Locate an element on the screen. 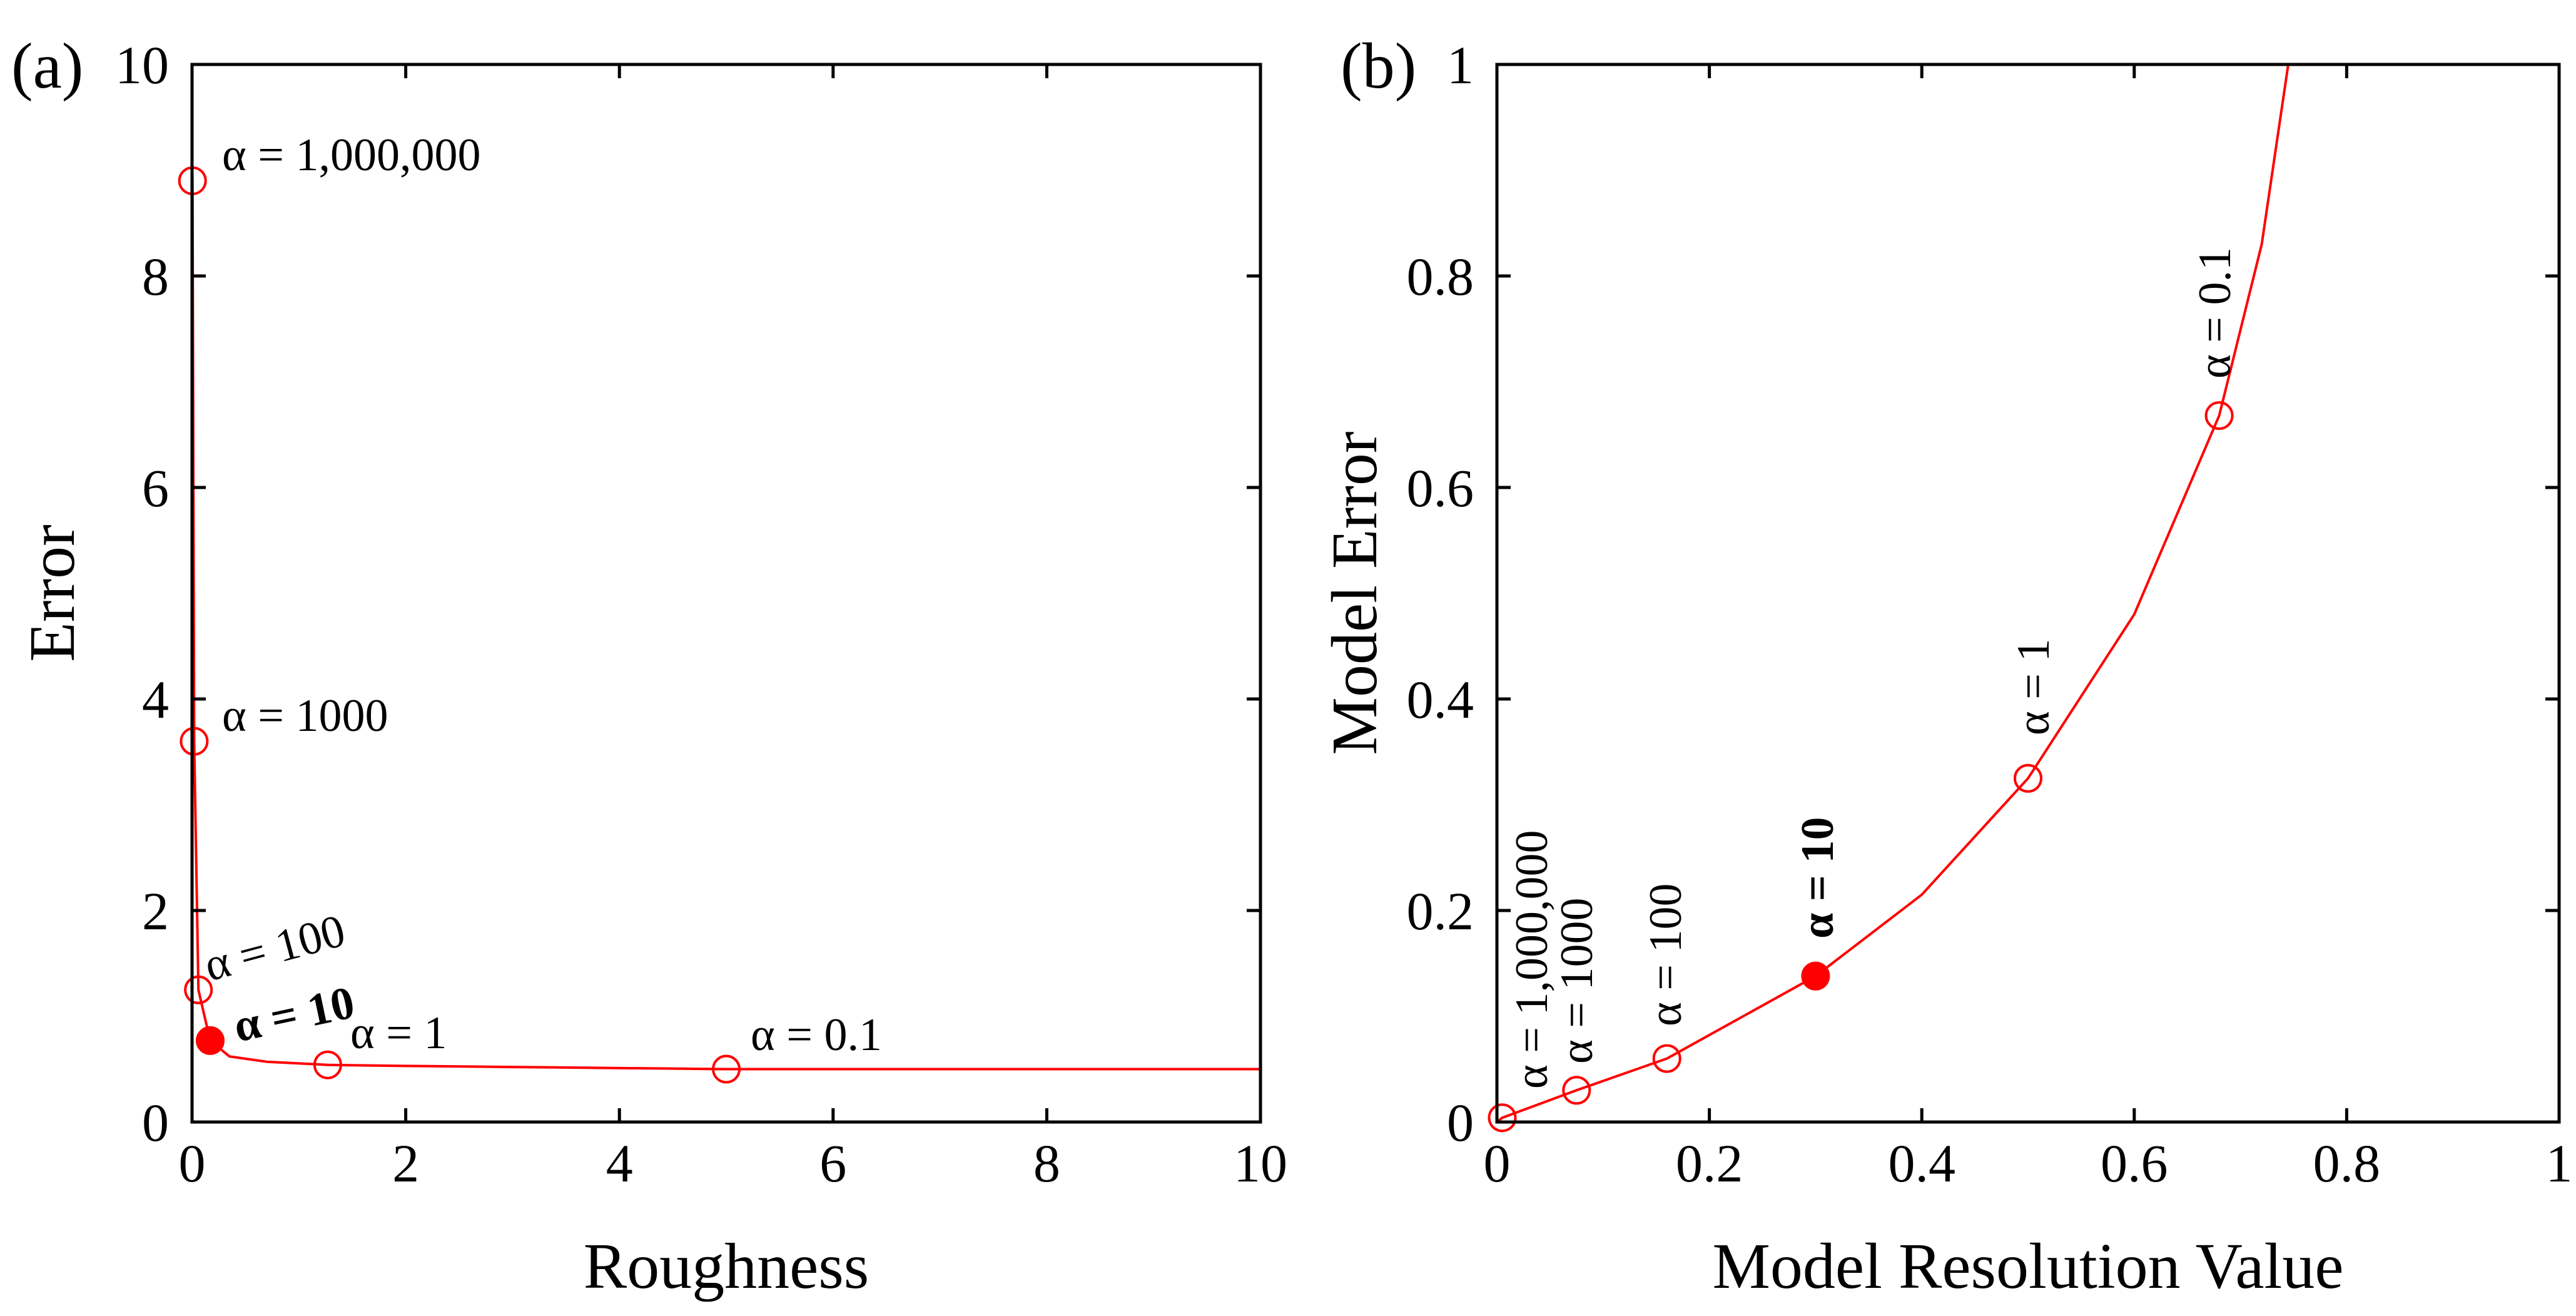  panel-b-annotation-alpha-100: α = 100 is located at coordinates (1665, 954).